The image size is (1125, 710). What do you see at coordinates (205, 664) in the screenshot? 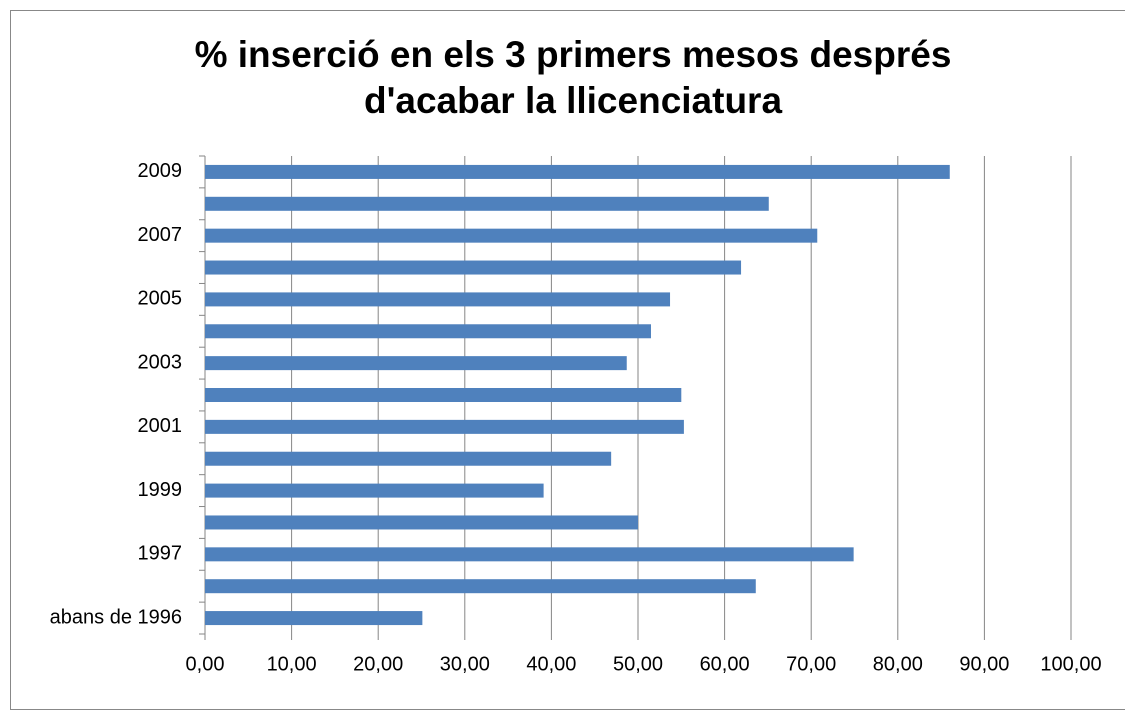
I see `x-tick-label: 0,00` at bounding box center [205, 664].